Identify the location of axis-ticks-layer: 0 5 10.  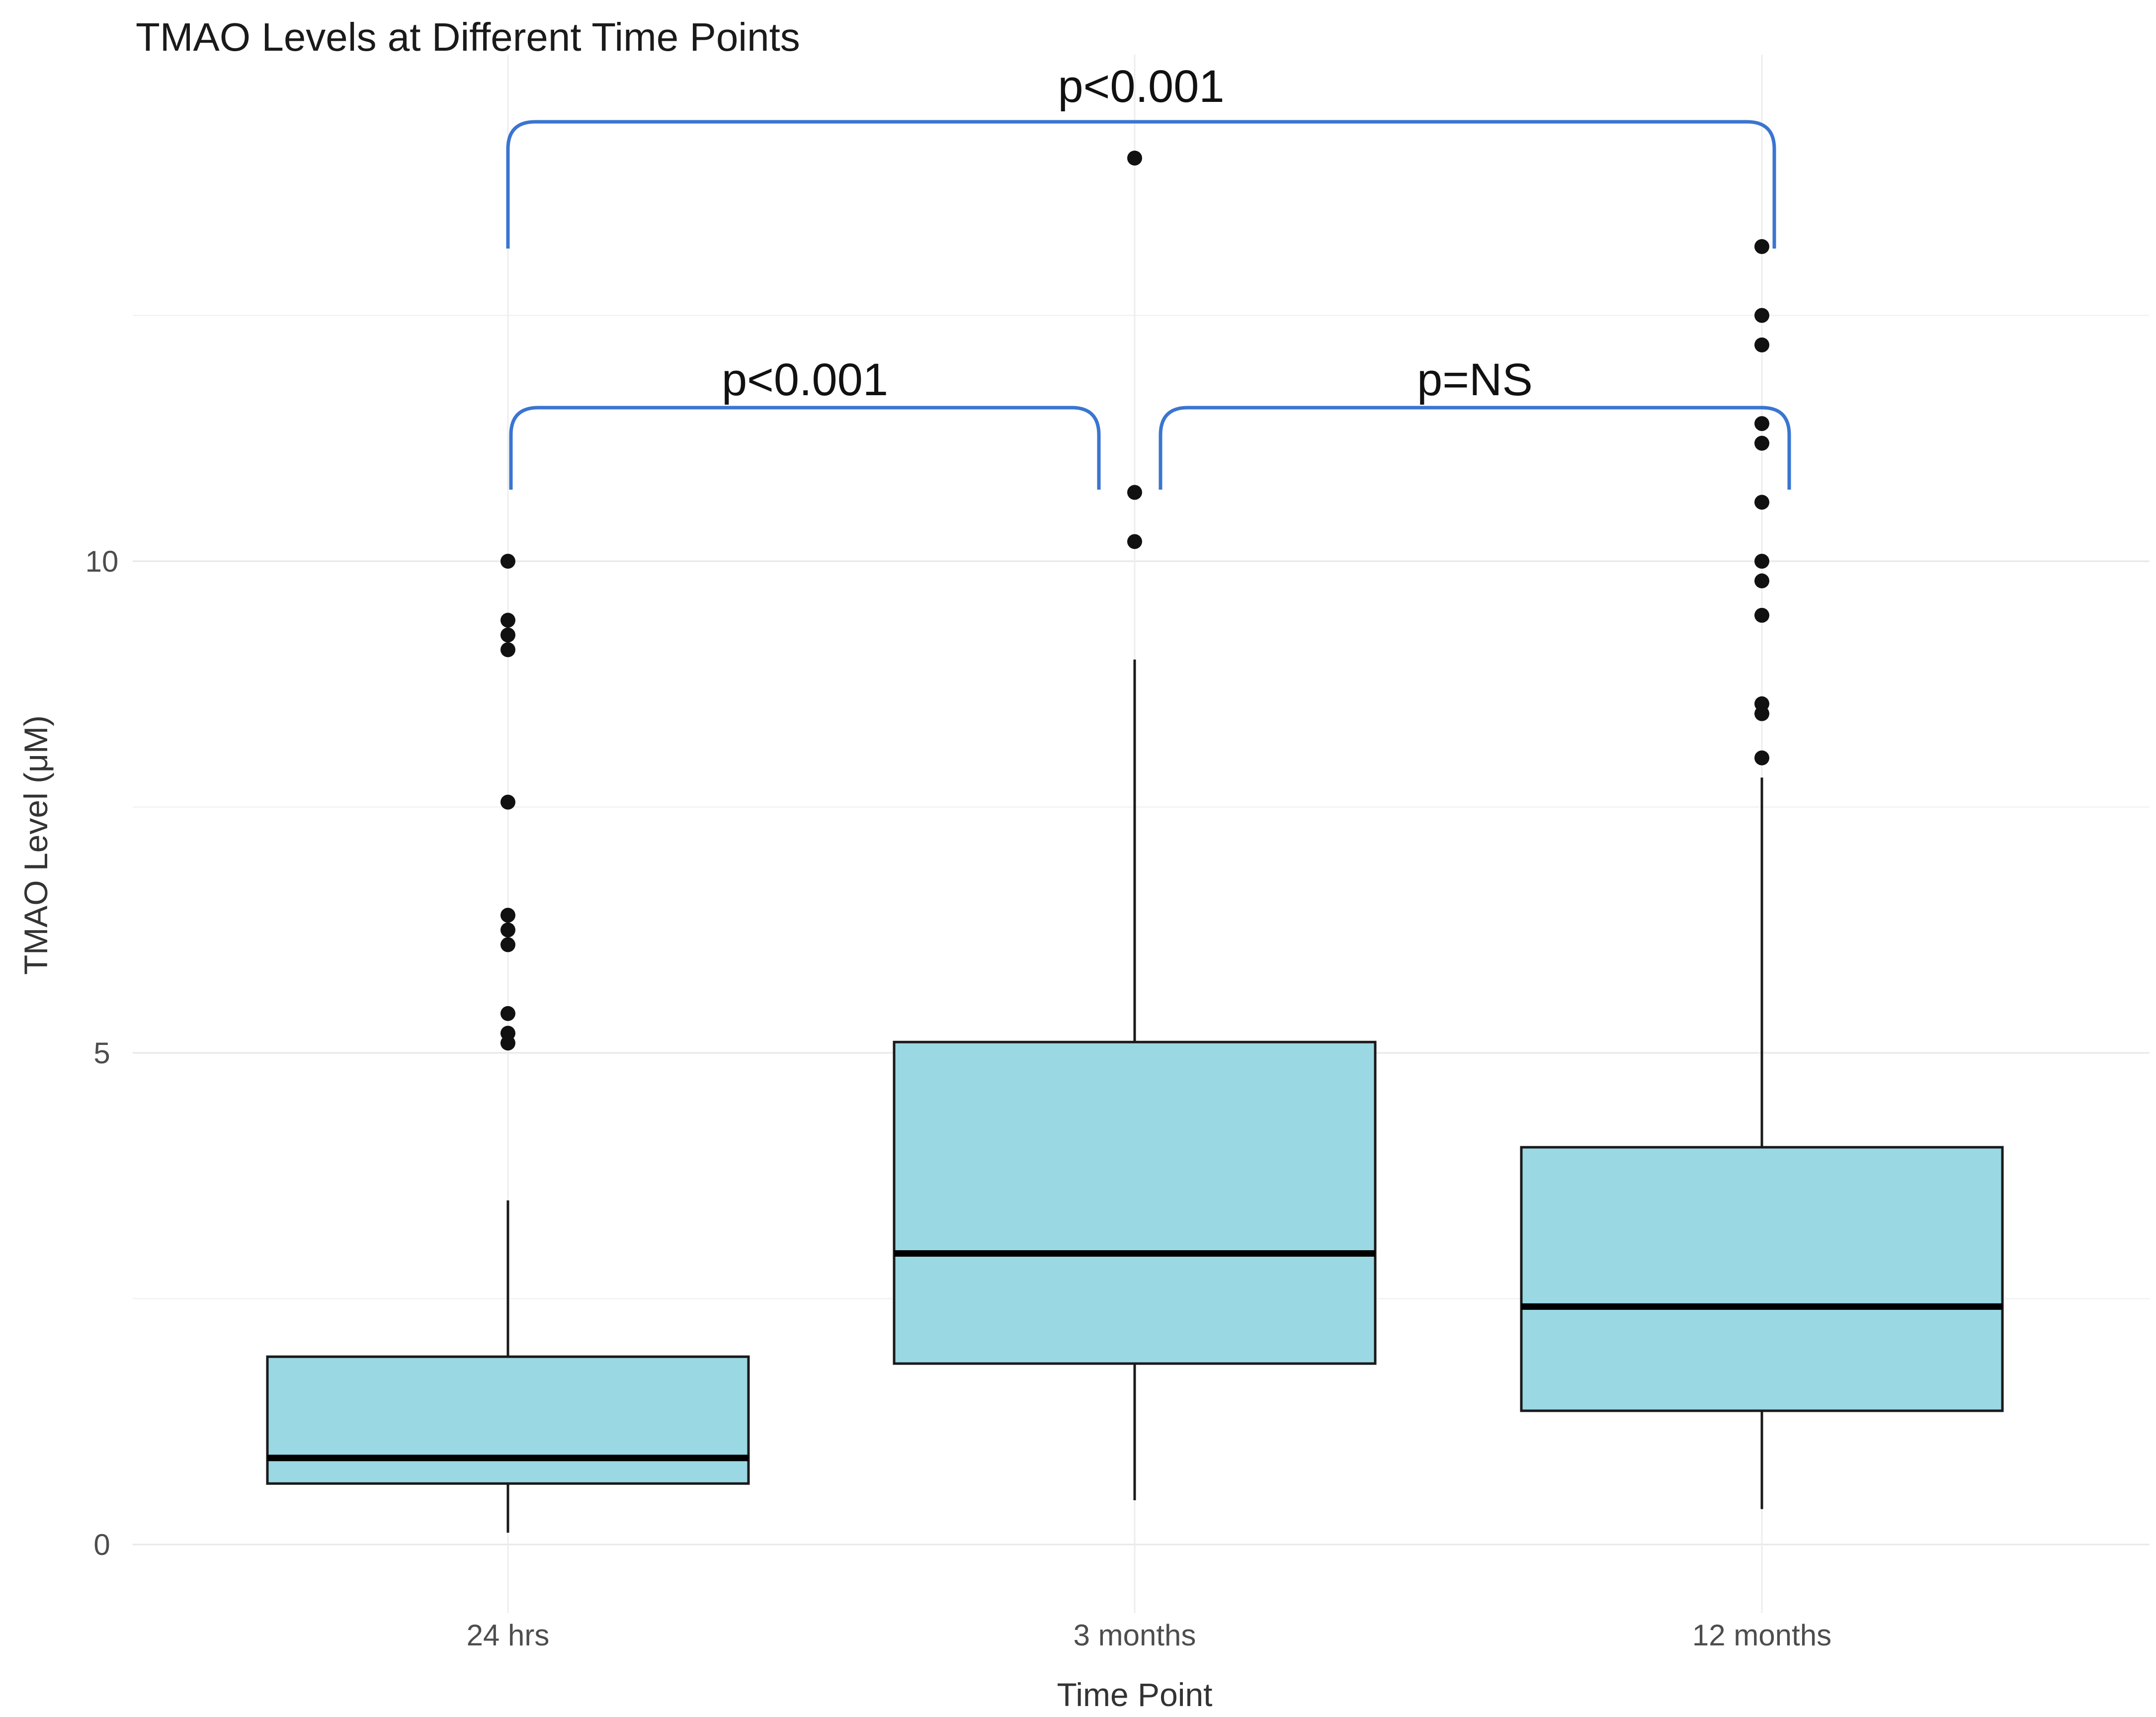
(102, 1053).